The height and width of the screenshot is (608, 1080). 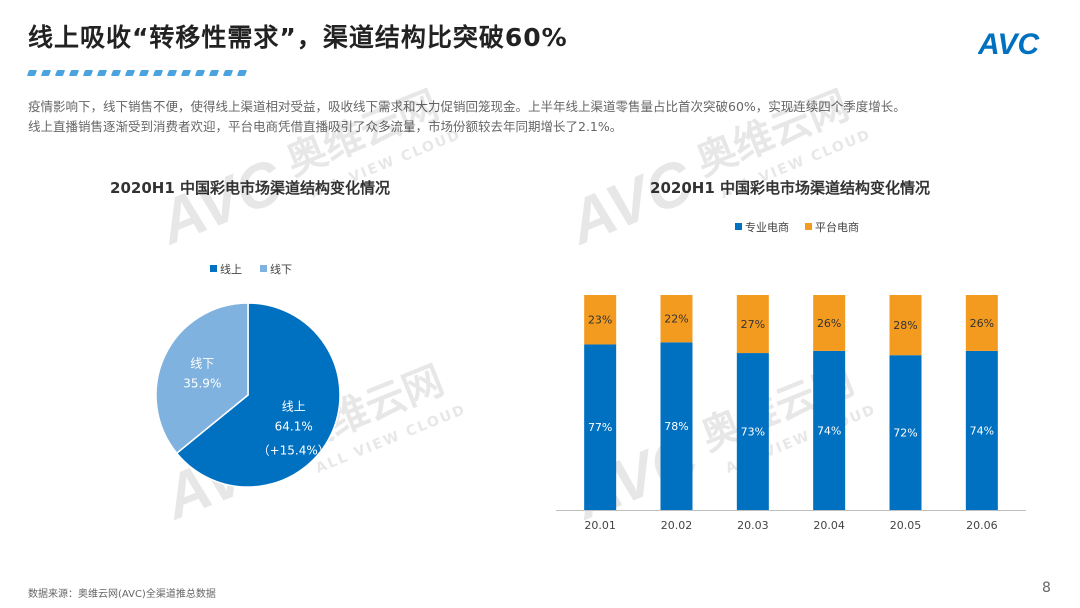 What do you see at coordinates (251, 269) in the screenshot?
I see `pie-legend: 线上 线下` at bounding box center [251, 269].